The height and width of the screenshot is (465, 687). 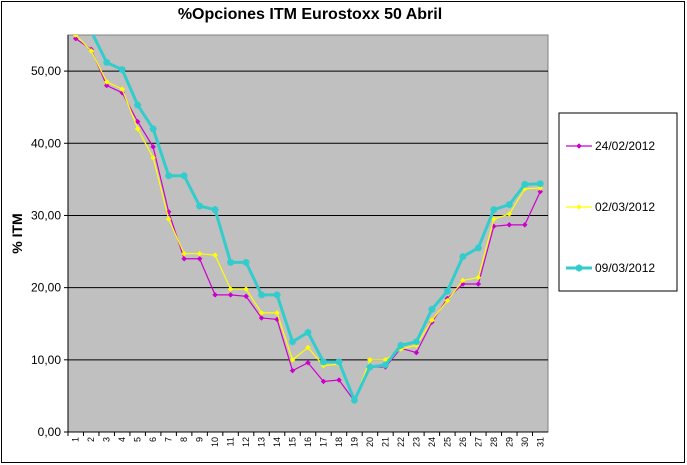 I want to click on x-tick-label: 10, so click(x=215, y=442).